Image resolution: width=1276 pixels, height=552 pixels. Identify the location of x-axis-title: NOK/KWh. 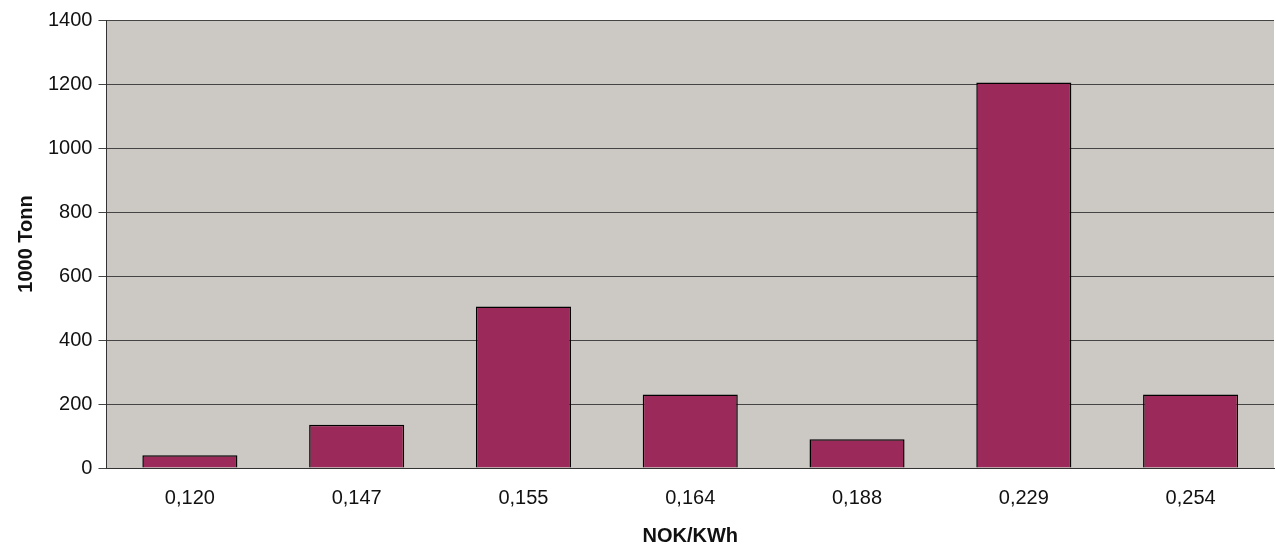
(690, 534).